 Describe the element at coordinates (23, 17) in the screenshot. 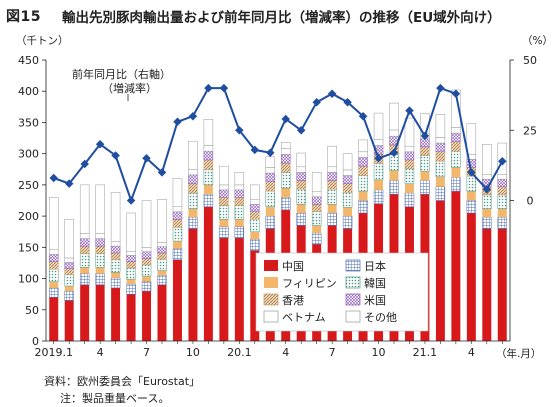

I see `figure-label: 図15` at that location.